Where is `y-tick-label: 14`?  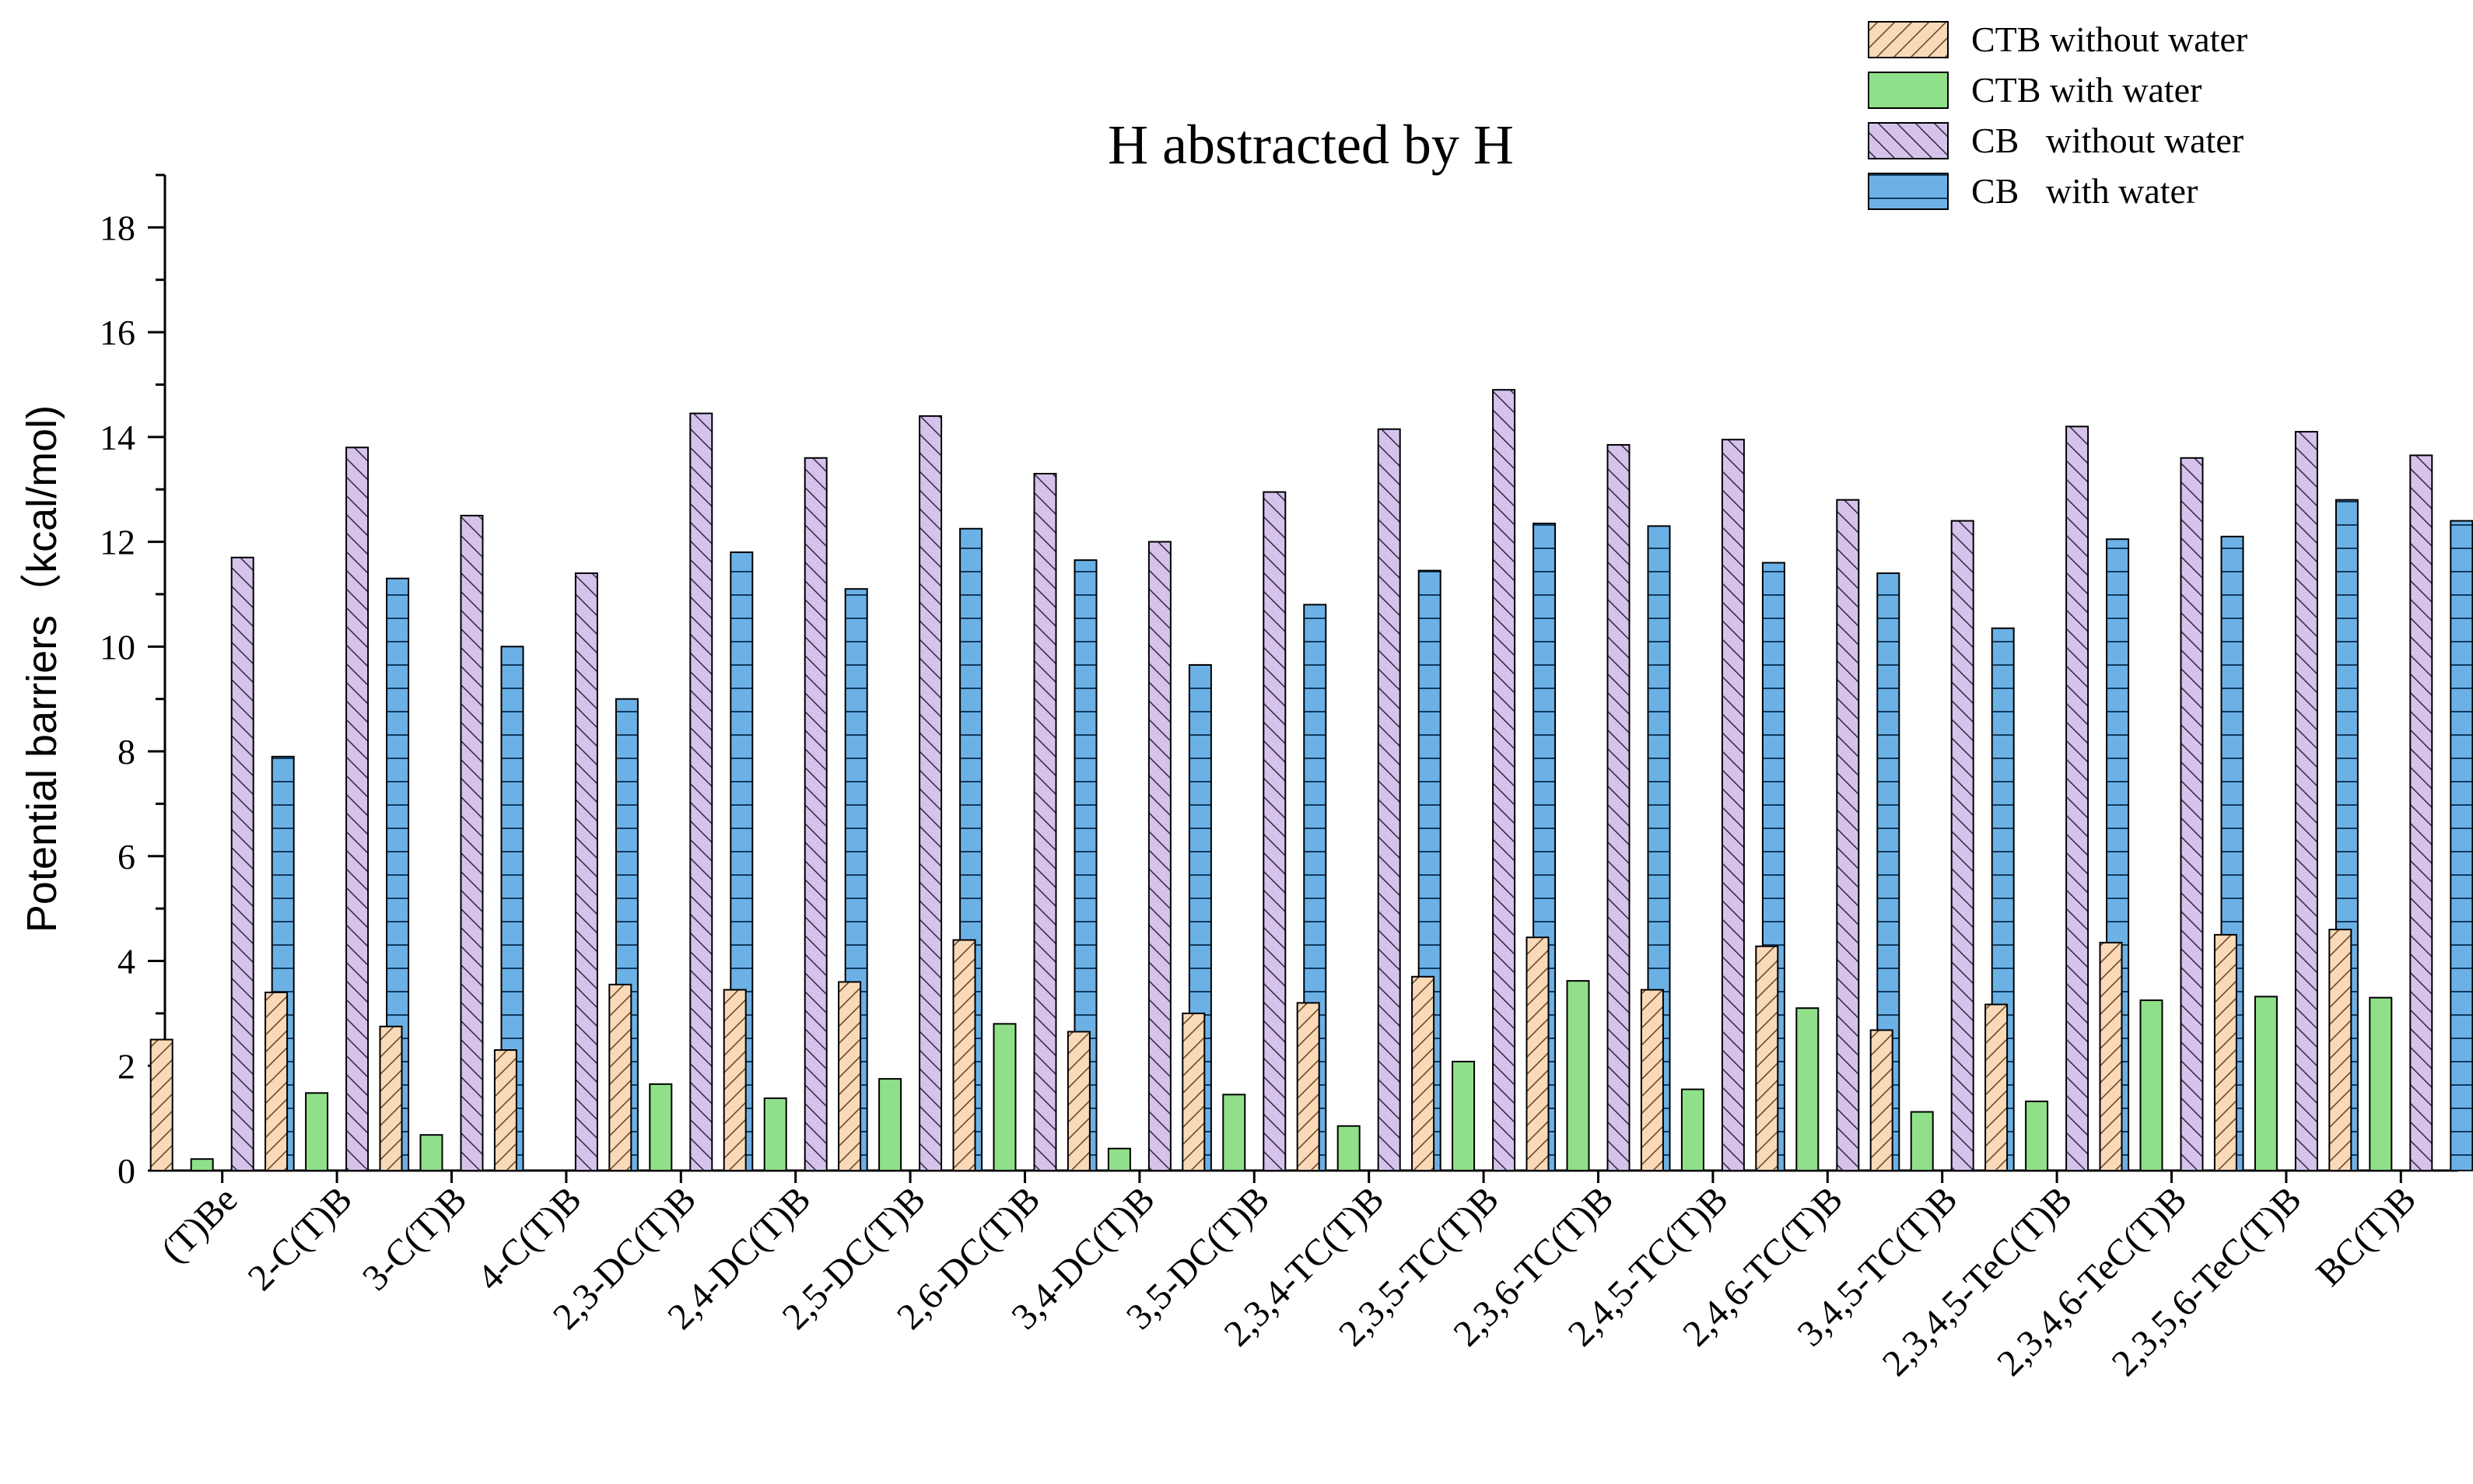 y-tick-label: 14 is located at coordinates (117, 437).